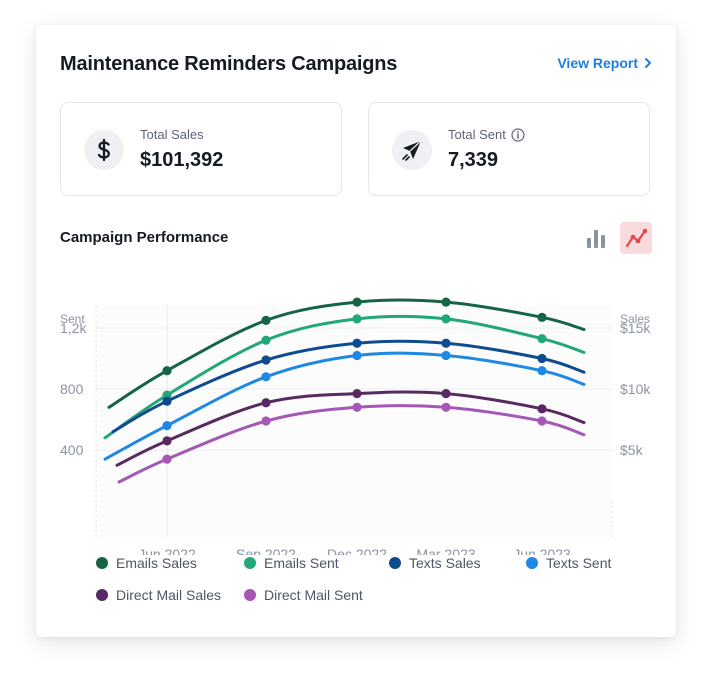 This screenshot has width=712, height=684. What do you see at coordinates (313, 595) in the screenshot?
I see `legend-label: Direct Mail Sent` at bounding box center [313, 595].